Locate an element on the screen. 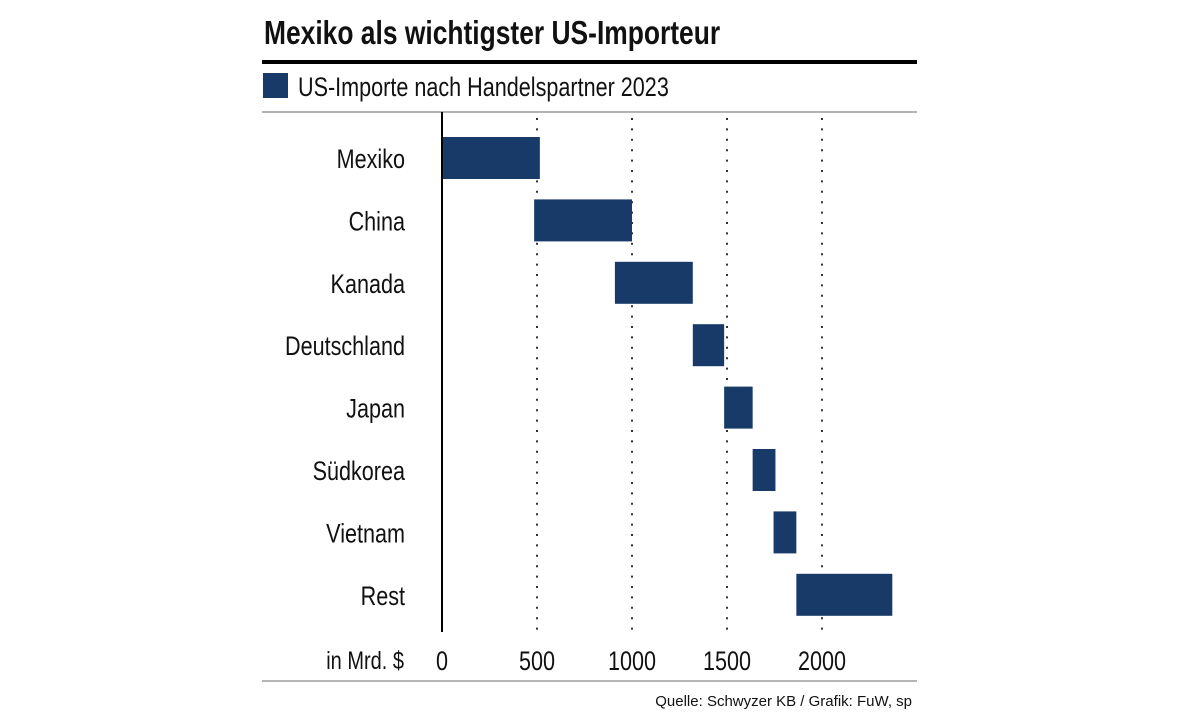 This screenshot has width=1180, height=713. x-tick-label: 500 is located at coordinates (537, 662).